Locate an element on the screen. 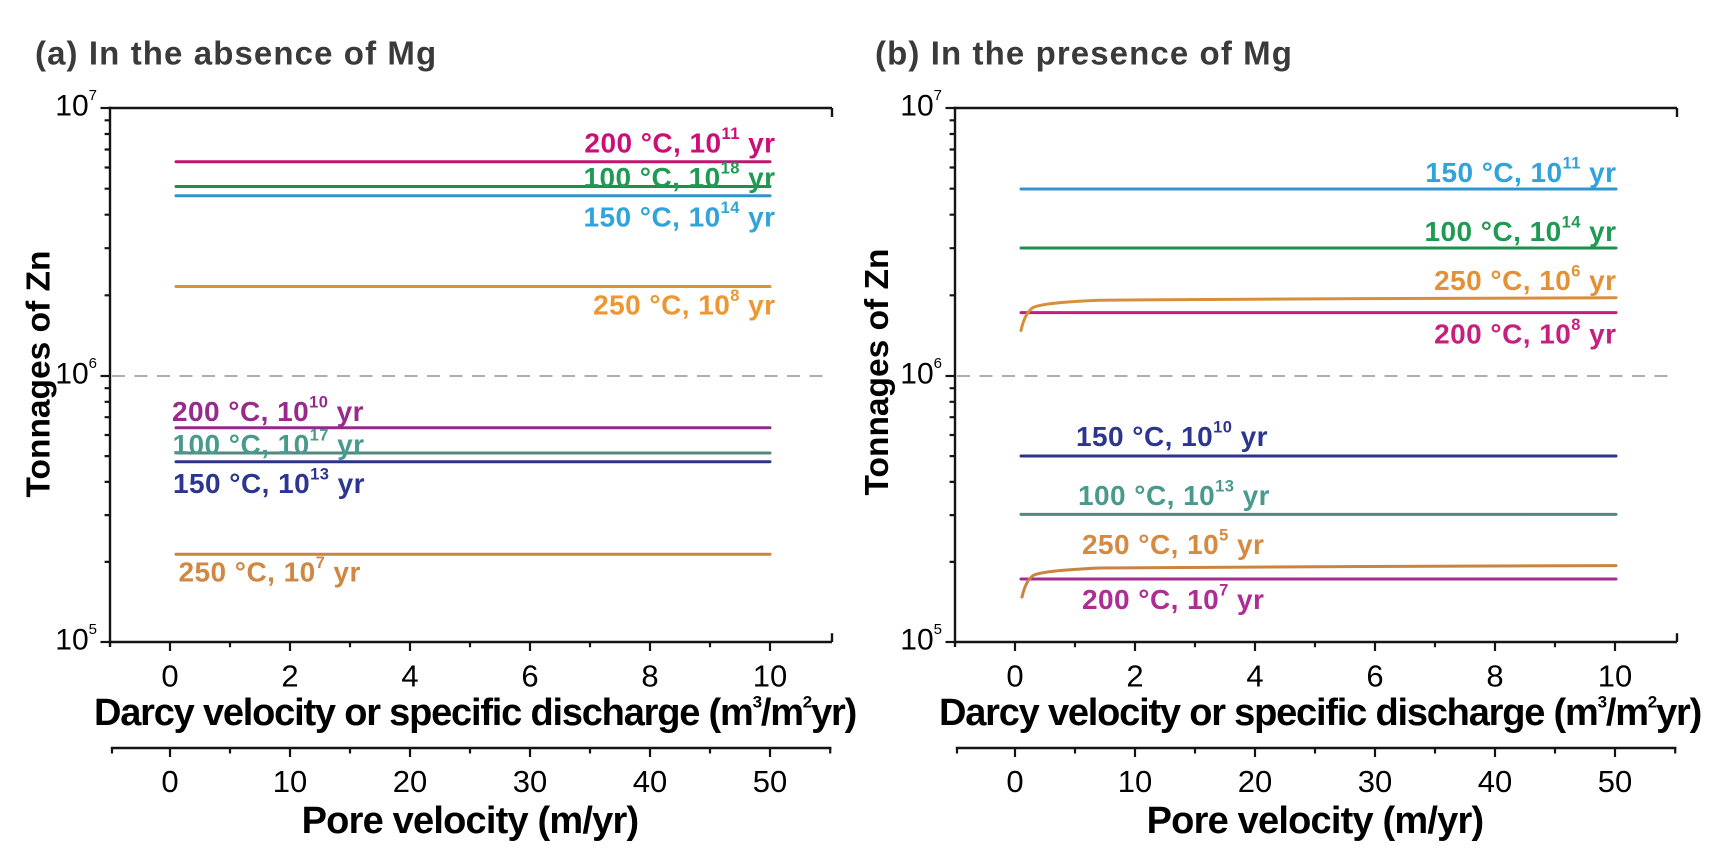 The image size is (1736, 866). svg-text: 100 °C, 1013 yr is located at coordinates (1174, 495).